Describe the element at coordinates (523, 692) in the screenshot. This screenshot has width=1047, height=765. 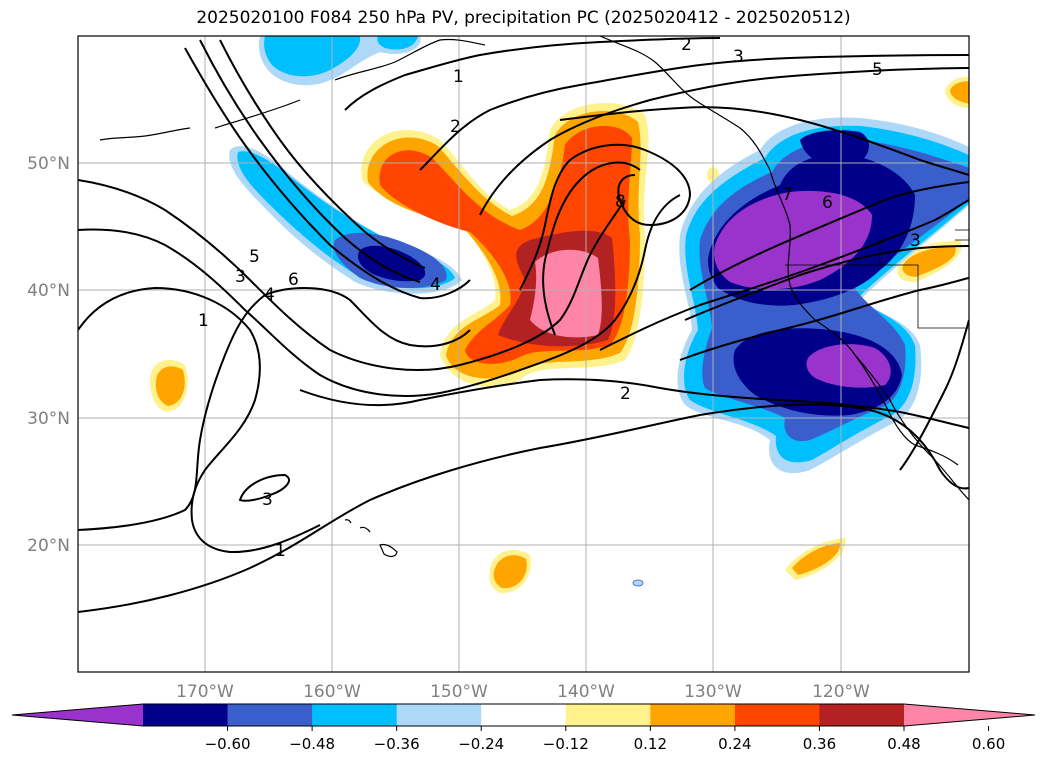
I see `longitude-axis: 170°W 160°W 150°W 140°W 130°W 120°W` at that location.